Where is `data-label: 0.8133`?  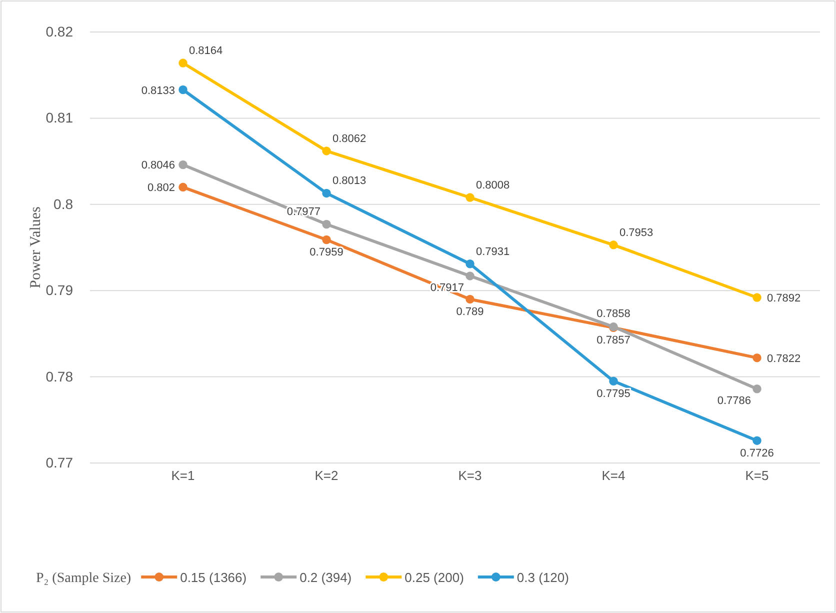 data-label: 0.8133 is located at coordinates (158, 90).